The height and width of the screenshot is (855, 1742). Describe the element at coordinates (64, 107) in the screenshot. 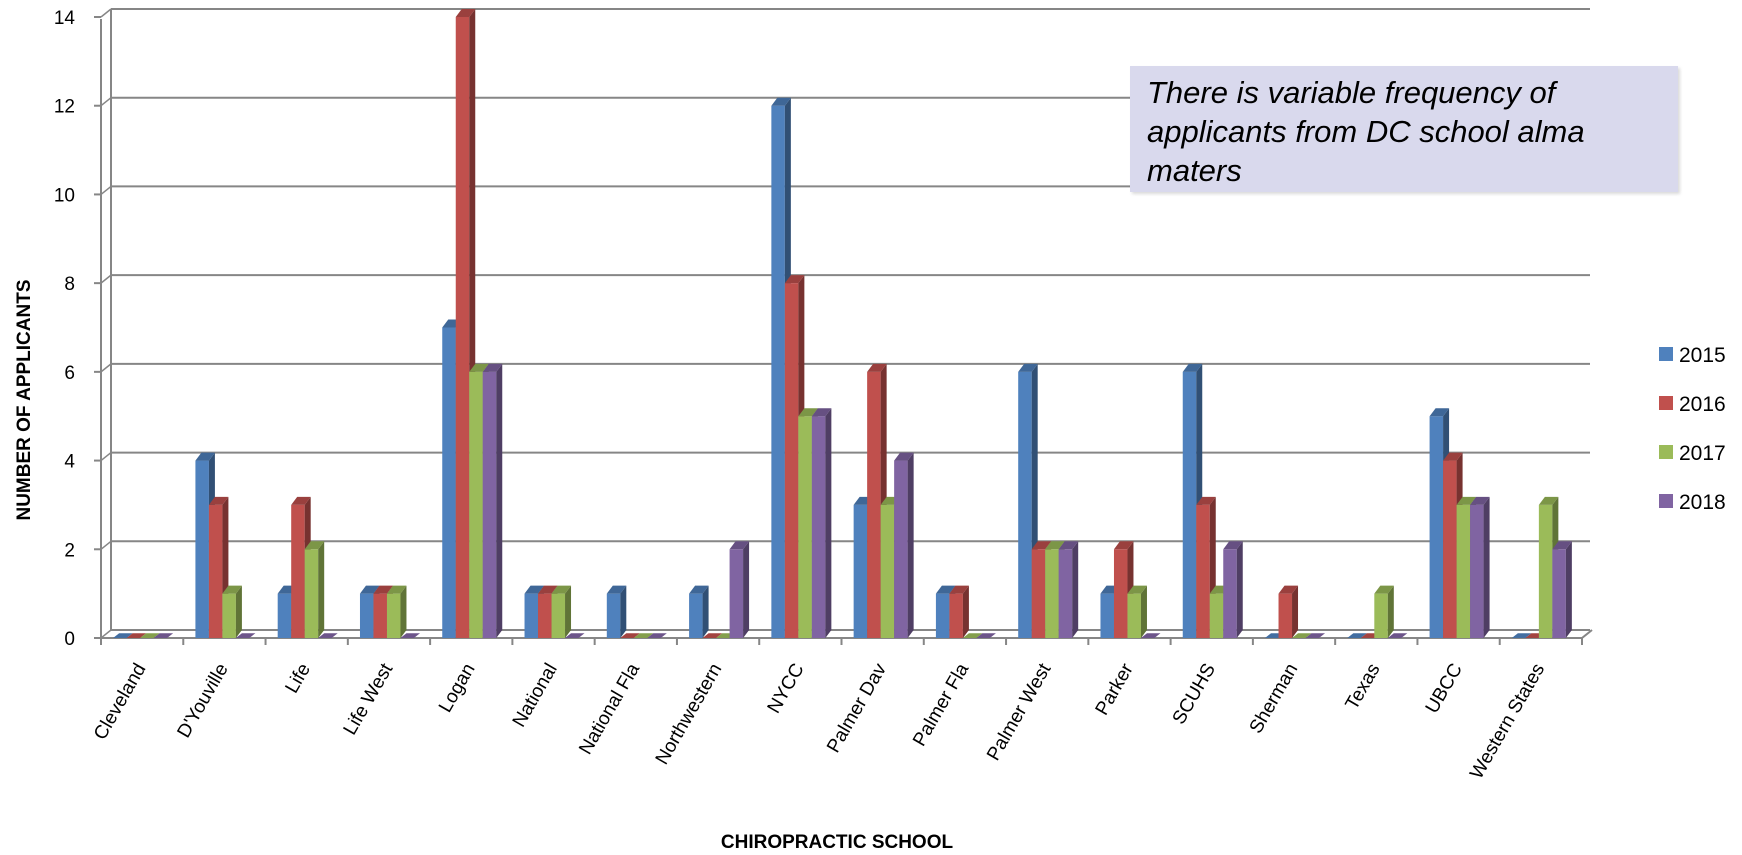

I see `y-tick-label: 12` at that location.